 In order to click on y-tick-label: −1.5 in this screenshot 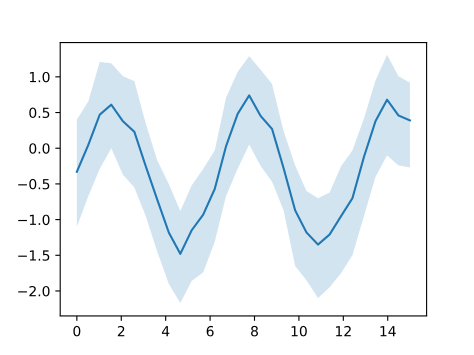, I will do `click(34, 255)`.